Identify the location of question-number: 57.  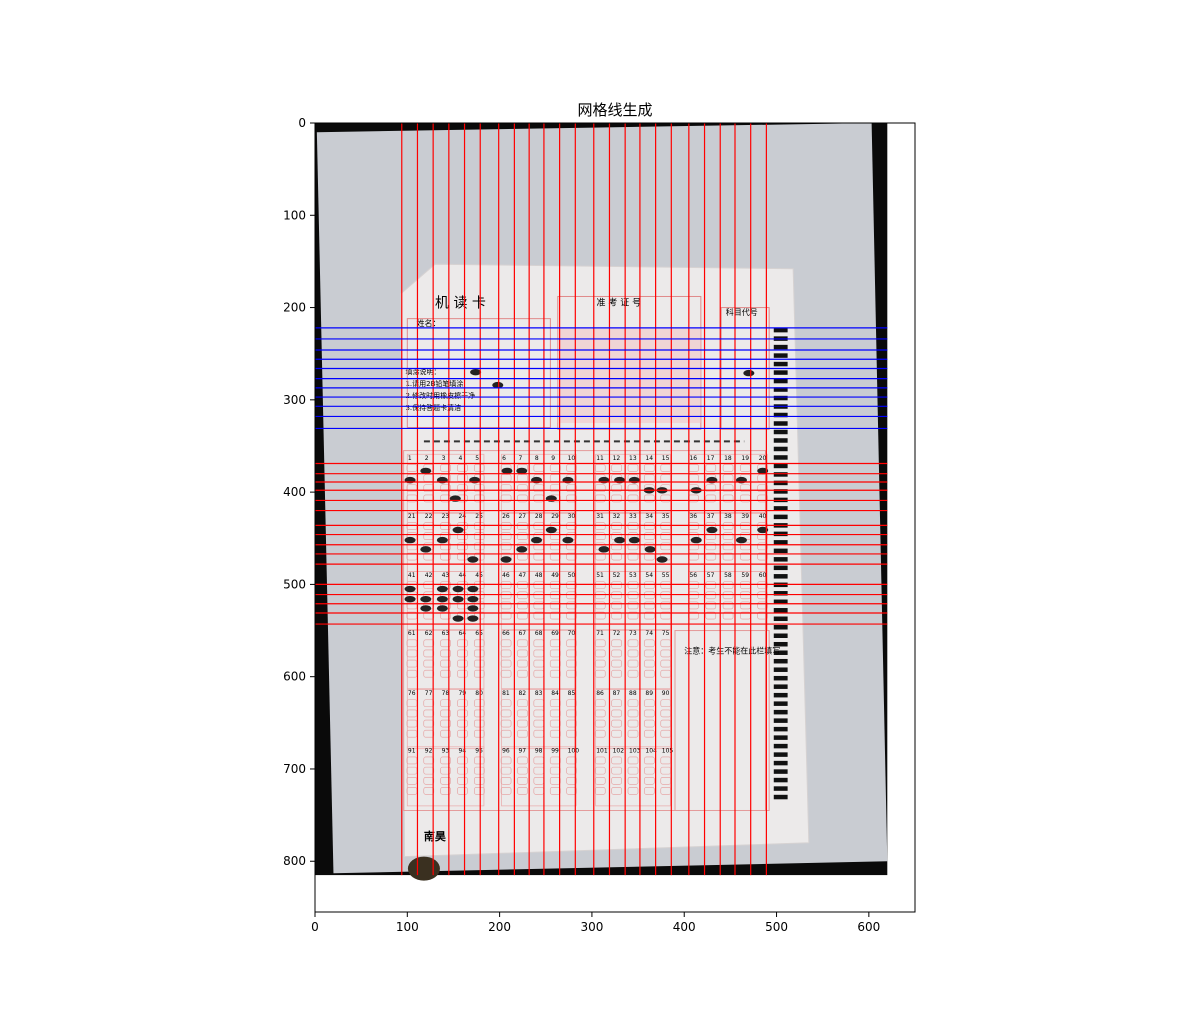
(711, 575).